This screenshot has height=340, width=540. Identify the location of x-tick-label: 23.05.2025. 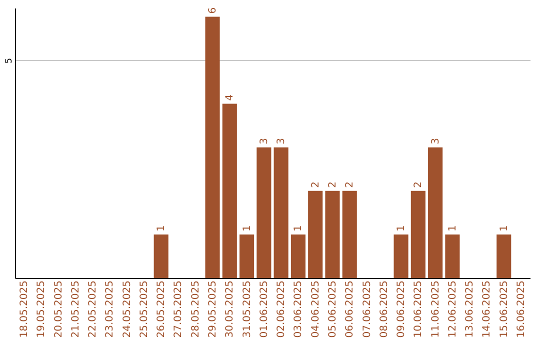
(110, 309).